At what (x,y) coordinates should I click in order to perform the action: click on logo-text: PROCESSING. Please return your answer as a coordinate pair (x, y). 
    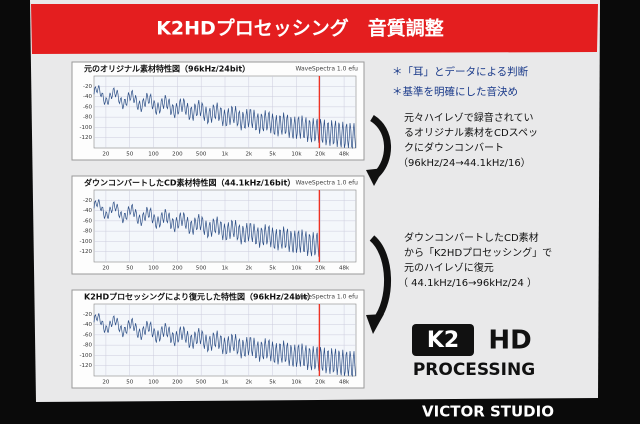
    Looking at the image, I should click on (474, 370).